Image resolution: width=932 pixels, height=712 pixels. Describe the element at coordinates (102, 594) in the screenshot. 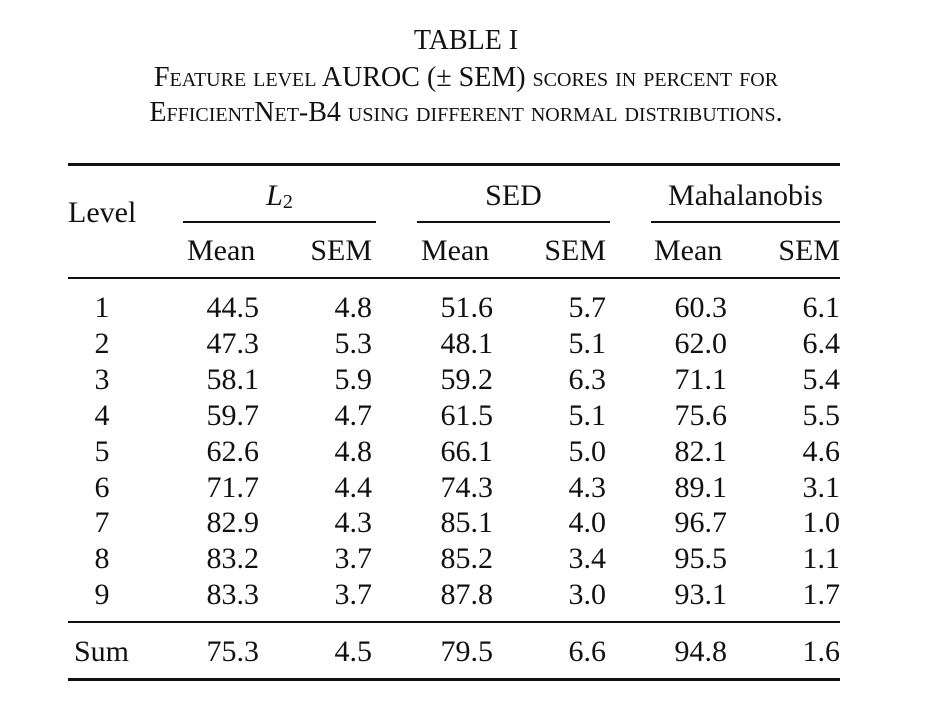

I see `level-cell: 9` at that location.